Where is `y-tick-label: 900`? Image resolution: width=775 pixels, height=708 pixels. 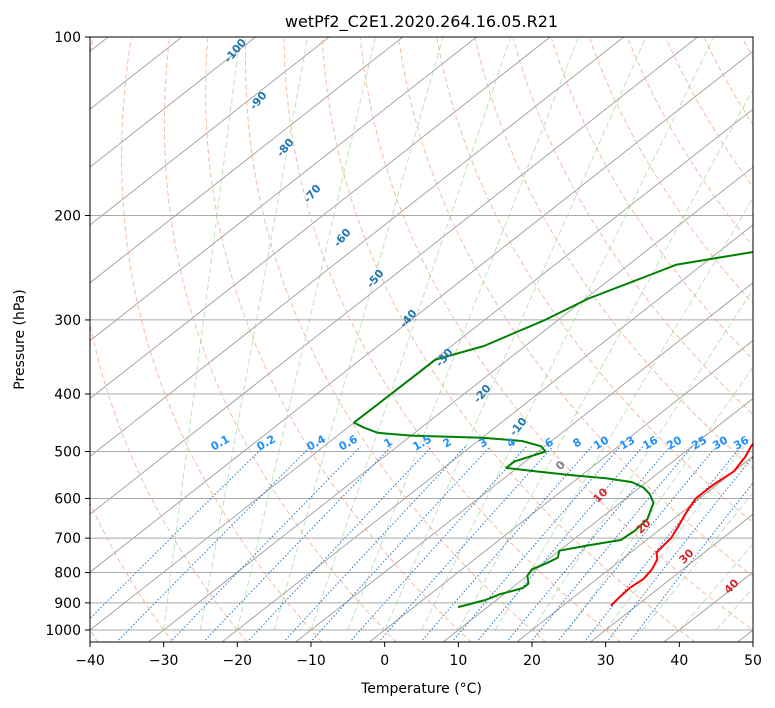
y-tick-label: 900 is located at coordinates (67, 604).